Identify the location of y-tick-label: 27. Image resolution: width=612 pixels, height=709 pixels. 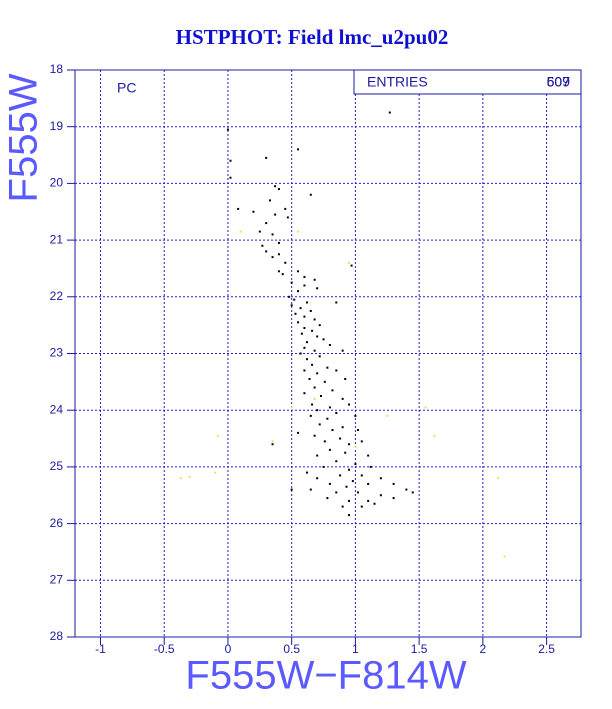
(57, 579).